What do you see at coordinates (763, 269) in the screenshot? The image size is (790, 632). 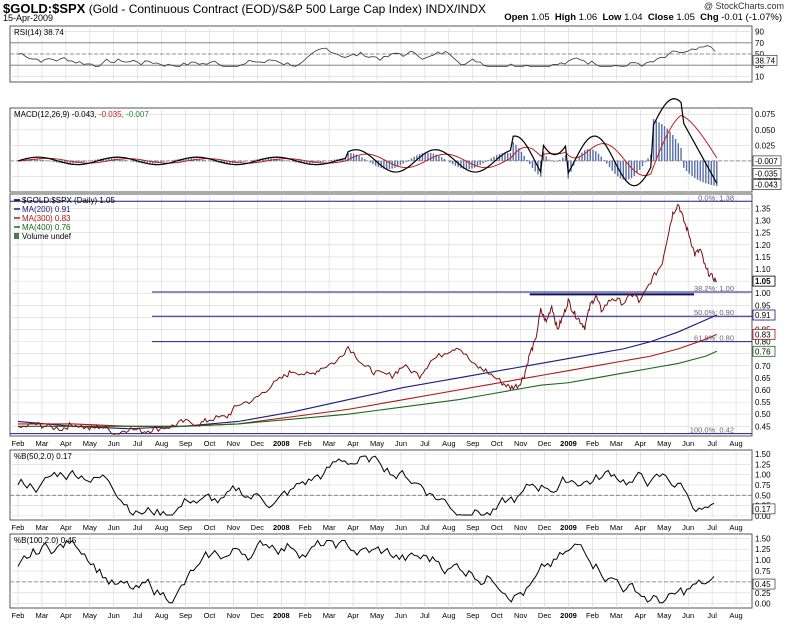 I see `price-tick-label: 1.10` at bounding box center [763, 269].